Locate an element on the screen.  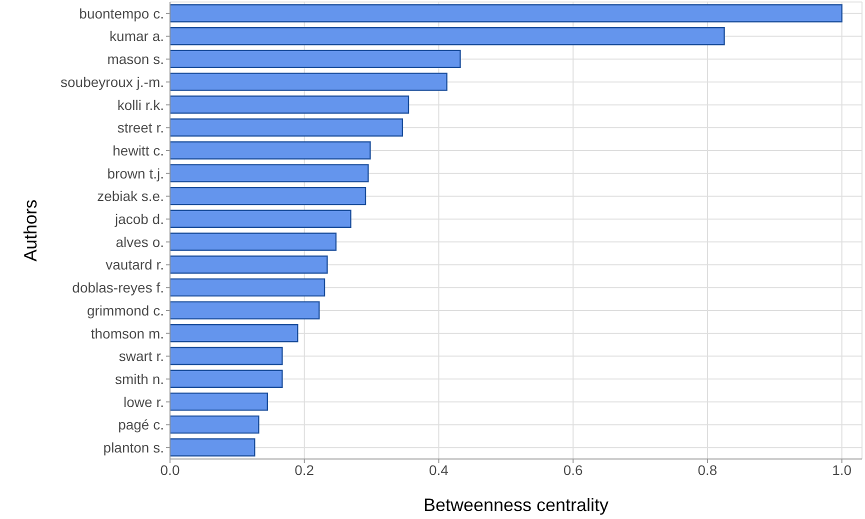
y-tick-label: jacob d. is located at coordinates (139, 219).